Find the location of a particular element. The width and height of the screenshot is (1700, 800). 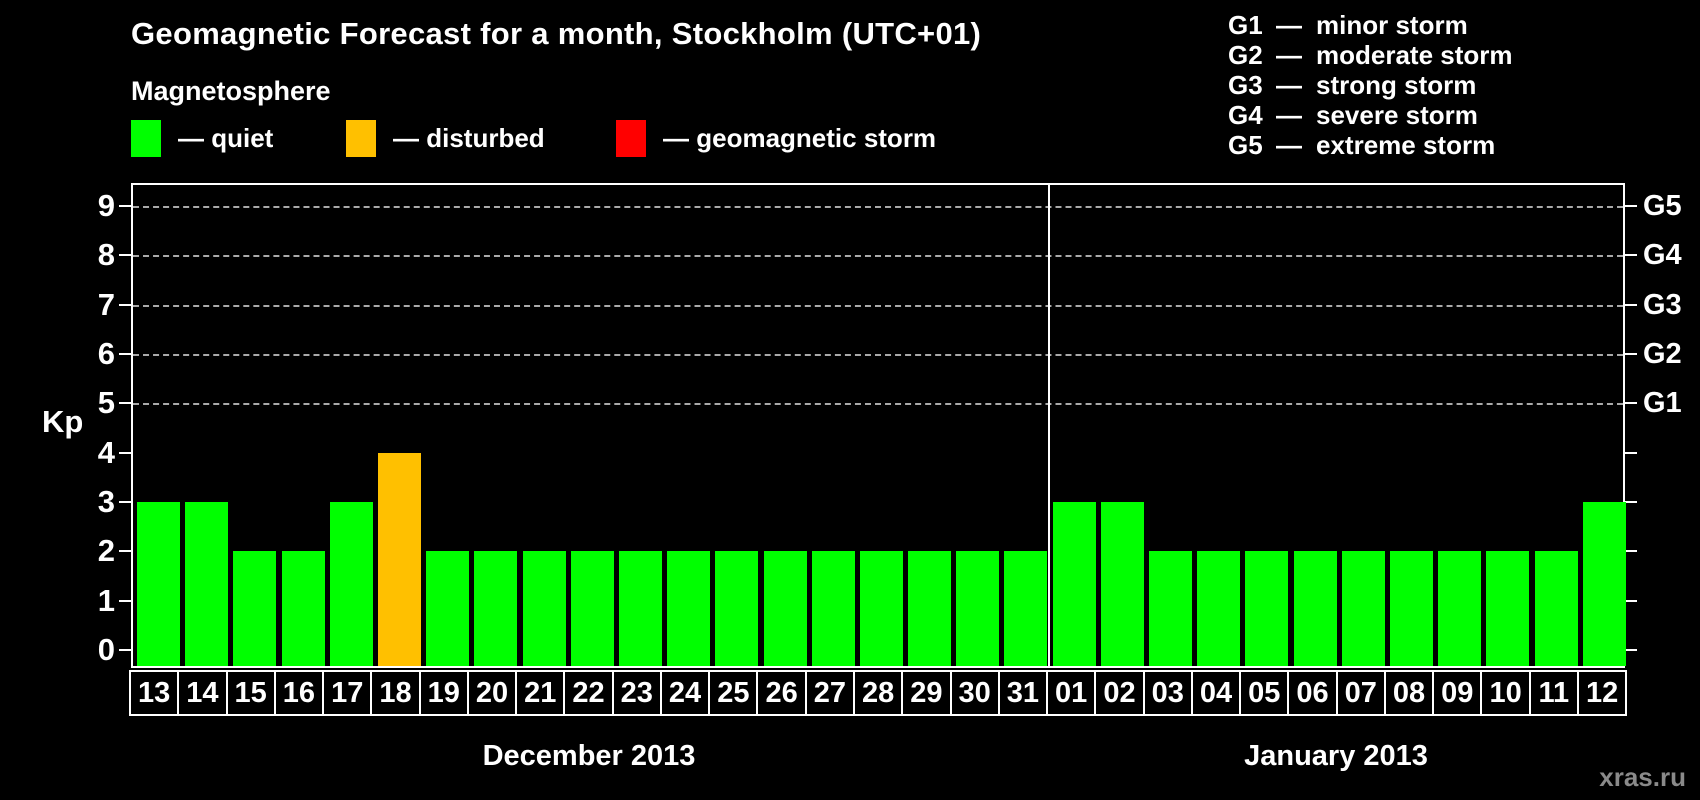

legend-item-label: — disturbed is located at coordinates (469, 138).